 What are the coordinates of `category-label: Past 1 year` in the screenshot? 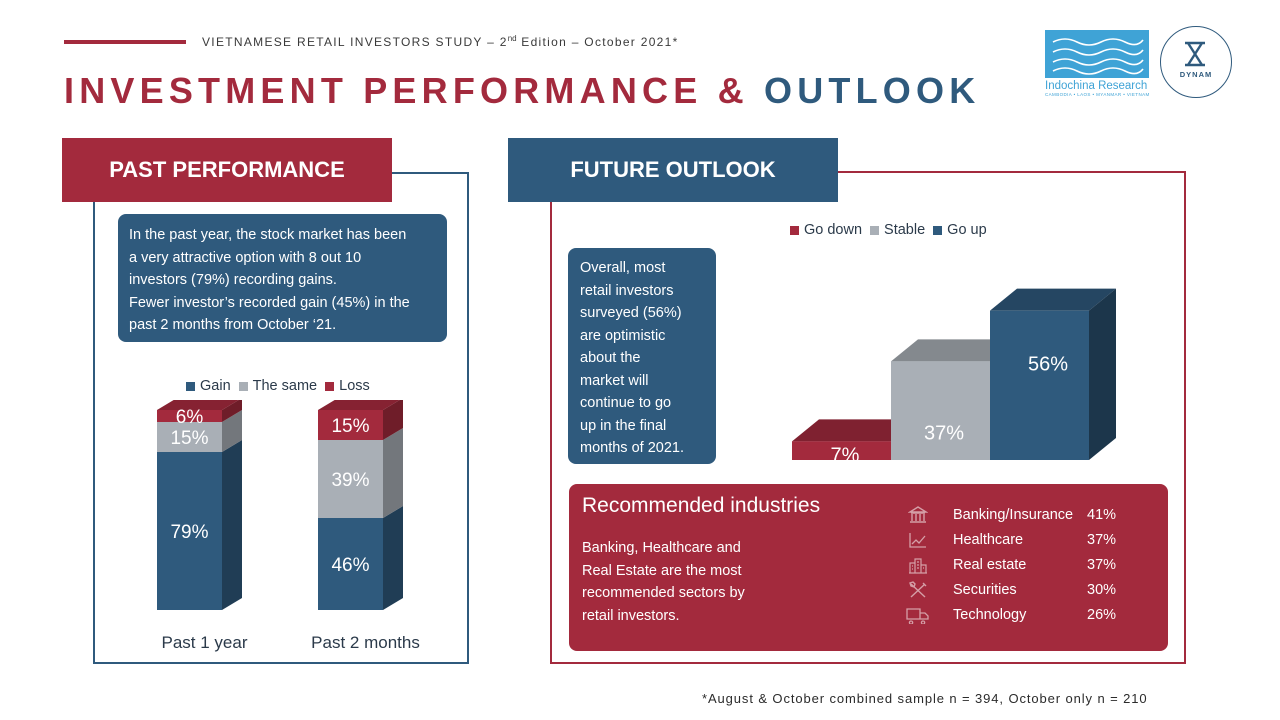 It's located at (205, 642).